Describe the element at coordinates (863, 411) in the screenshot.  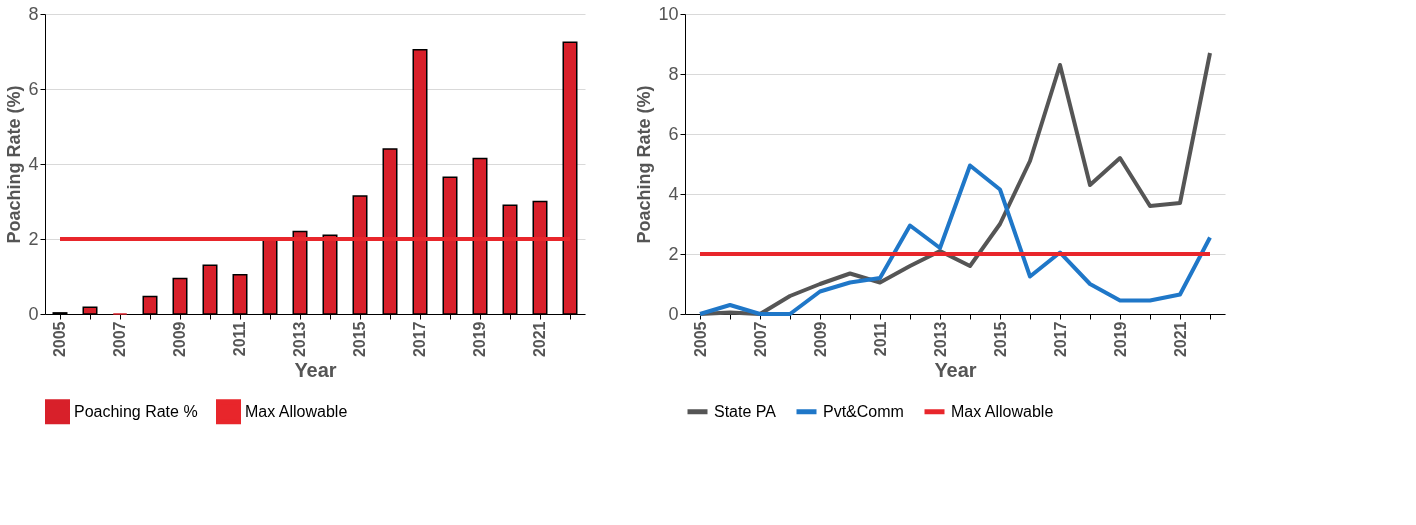
I see `legend-label: Pvt&Comm` at that location.